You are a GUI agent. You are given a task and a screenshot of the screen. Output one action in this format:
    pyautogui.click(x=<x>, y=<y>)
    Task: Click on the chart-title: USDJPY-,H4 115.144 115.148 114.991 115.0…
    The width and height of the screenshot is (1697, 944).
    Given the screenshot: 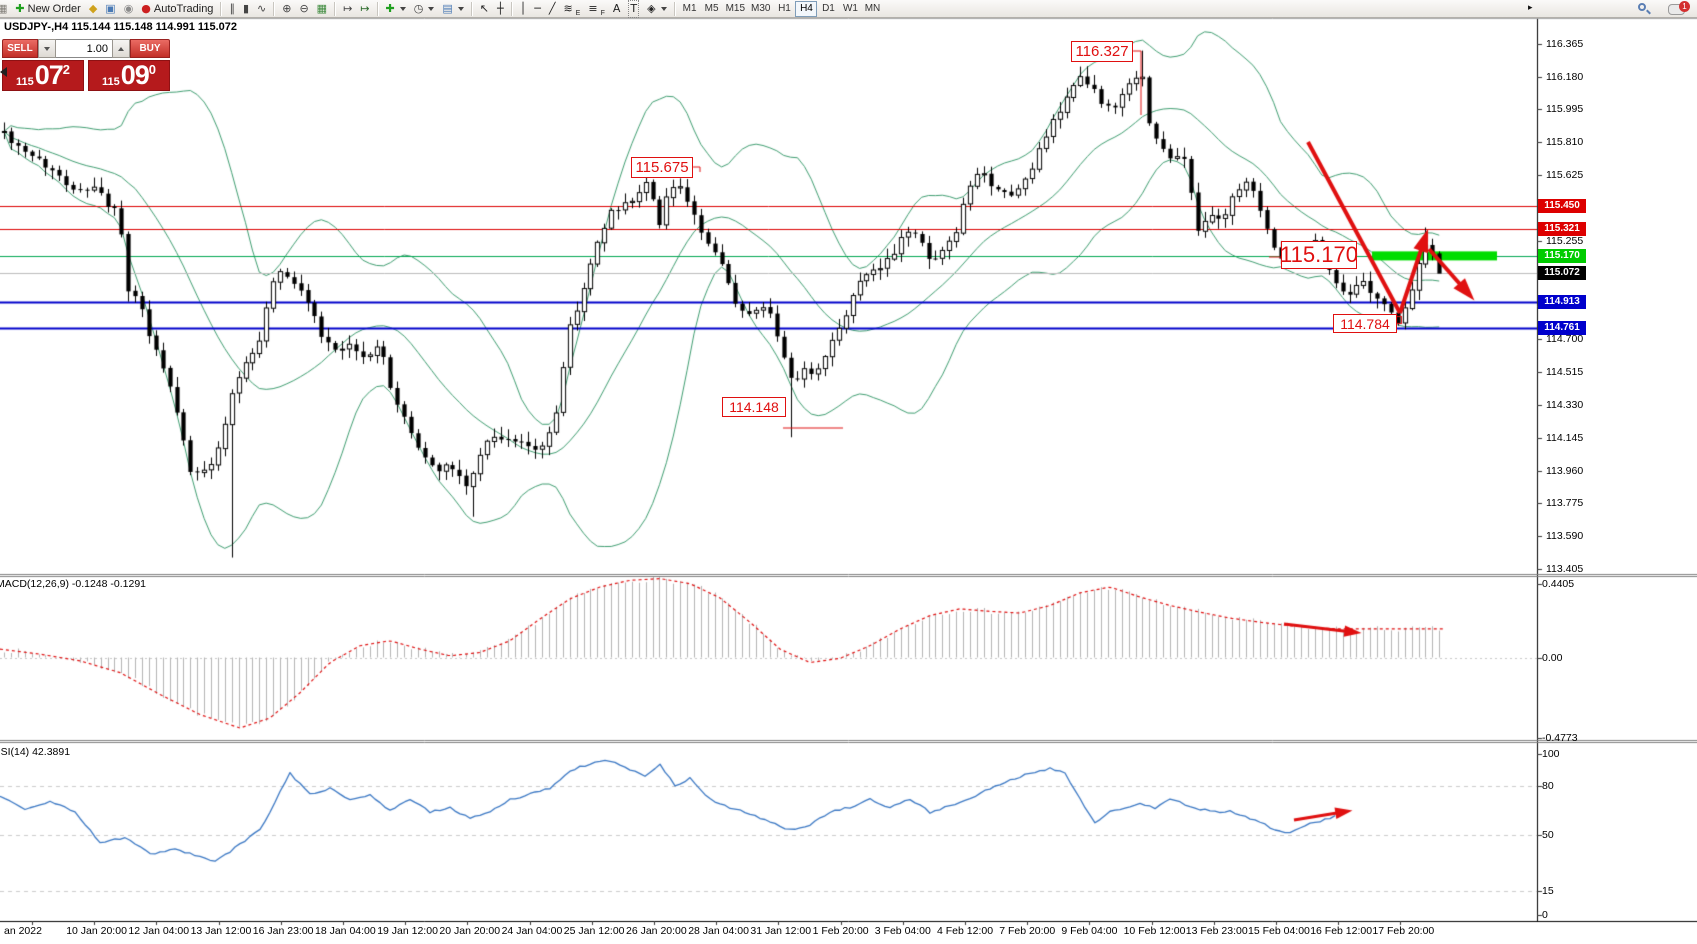 What is the action you would take?
    pyautogui.click(x=121, y=27)
    